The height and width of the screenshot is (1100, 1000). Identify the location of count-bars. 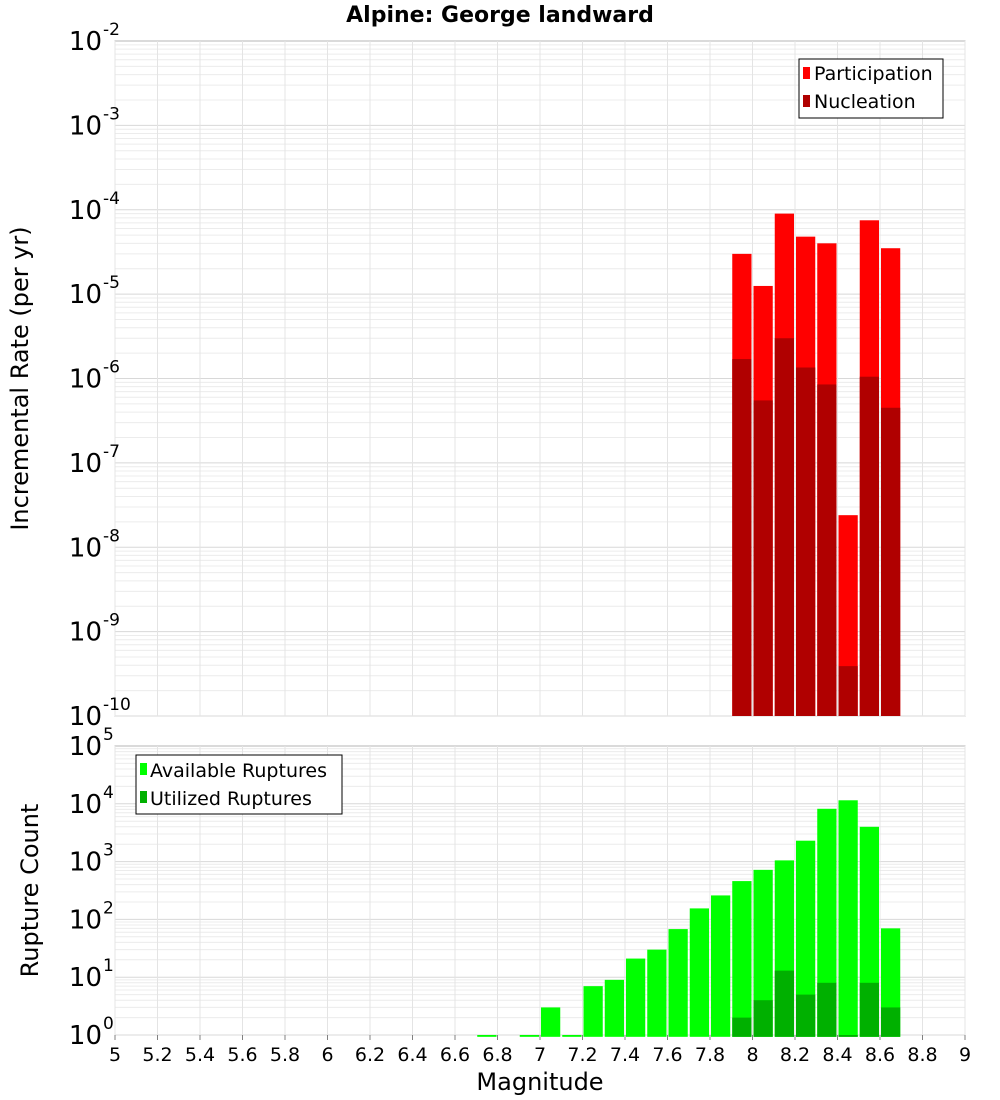
(689, 918).